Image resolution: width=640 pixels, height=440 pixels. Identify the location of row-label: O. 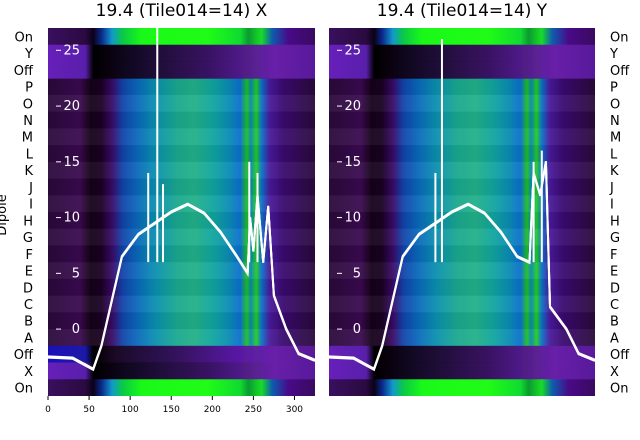
(615, 104).